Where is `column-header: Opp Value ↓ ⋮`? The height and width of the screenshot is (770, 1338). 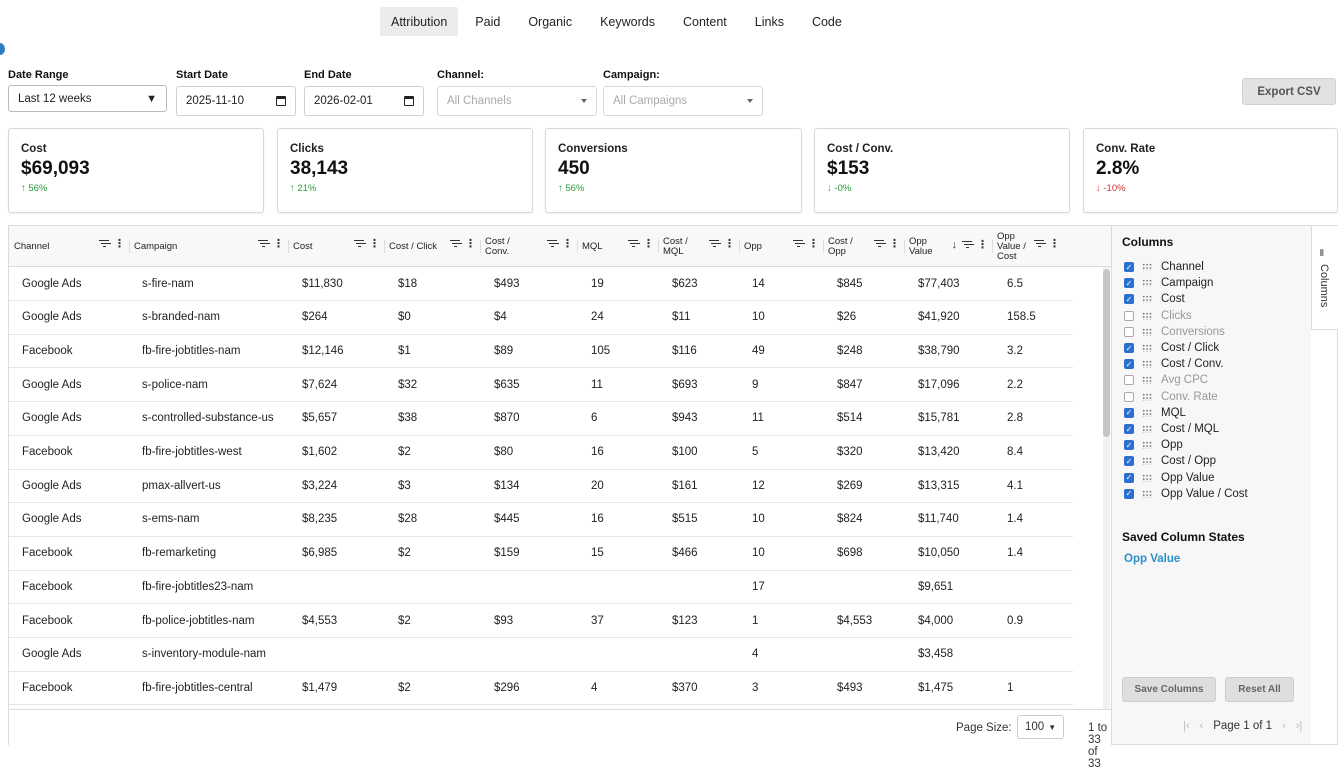 column-header: Opp Value ↓ ⋮ is located at coordinates (948, 246).